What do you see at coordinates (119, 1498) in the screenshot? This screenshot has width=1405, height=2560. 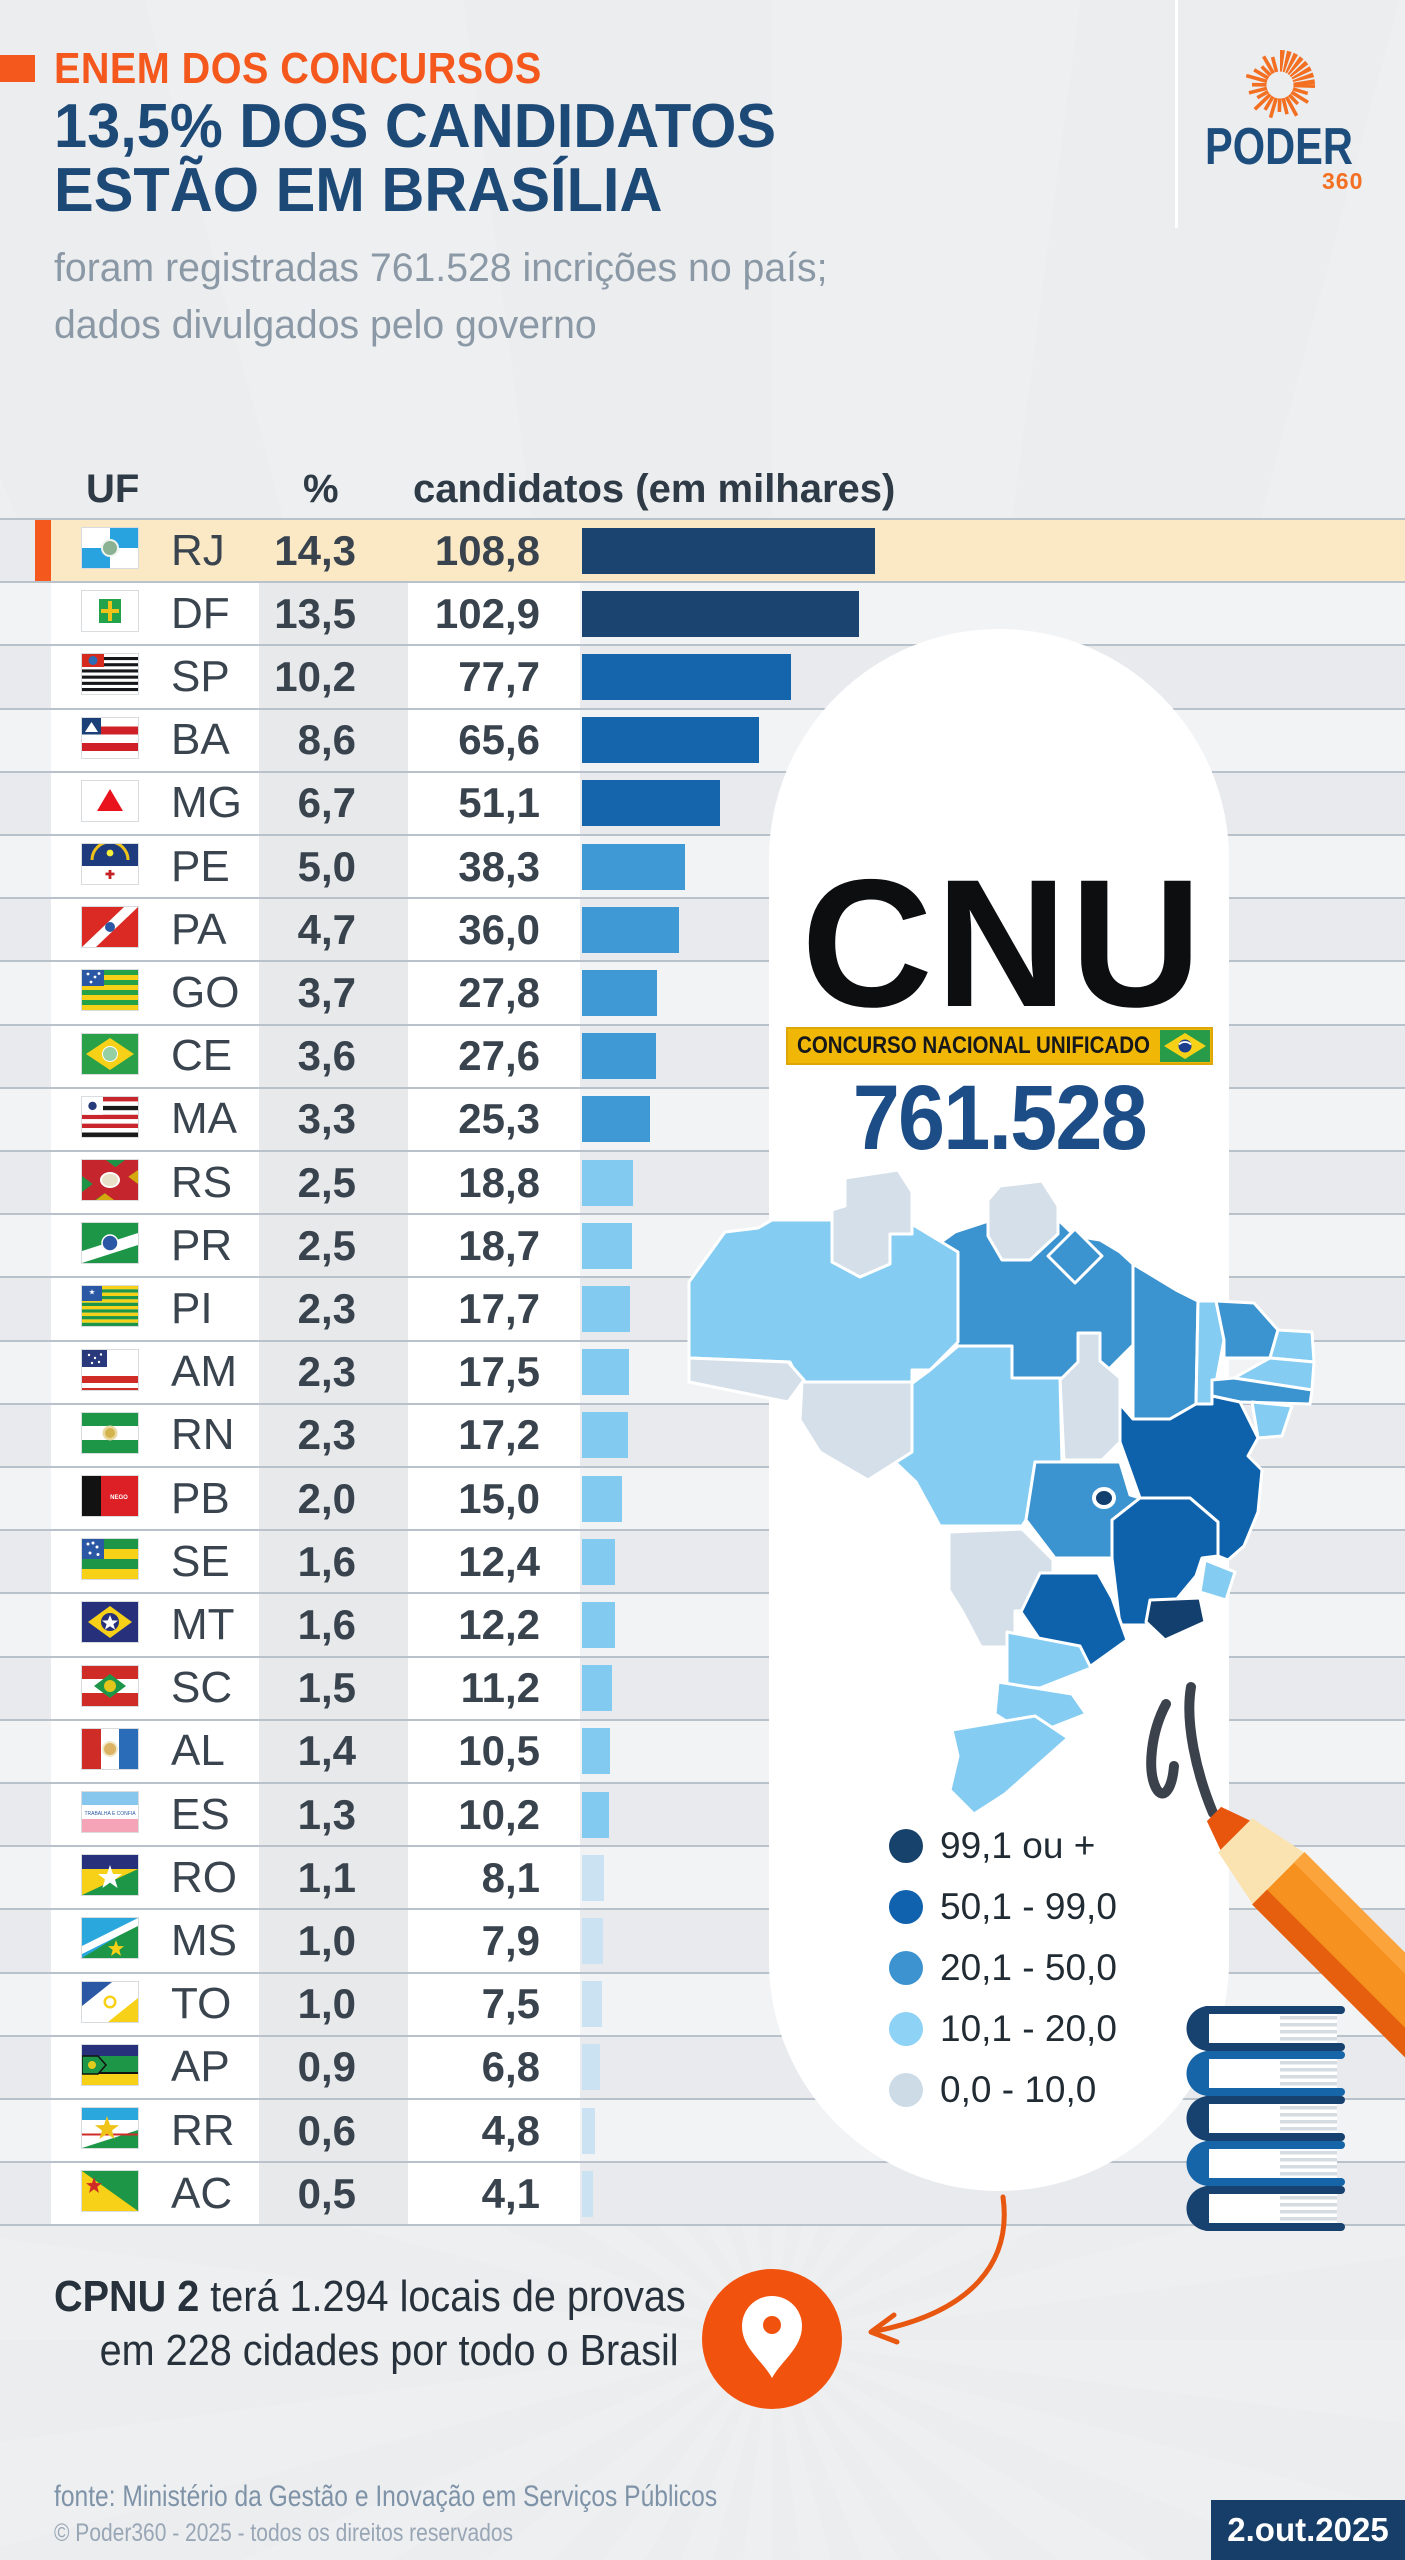 I see `svg-text: NEGO` at bounding box center [119, 1498].